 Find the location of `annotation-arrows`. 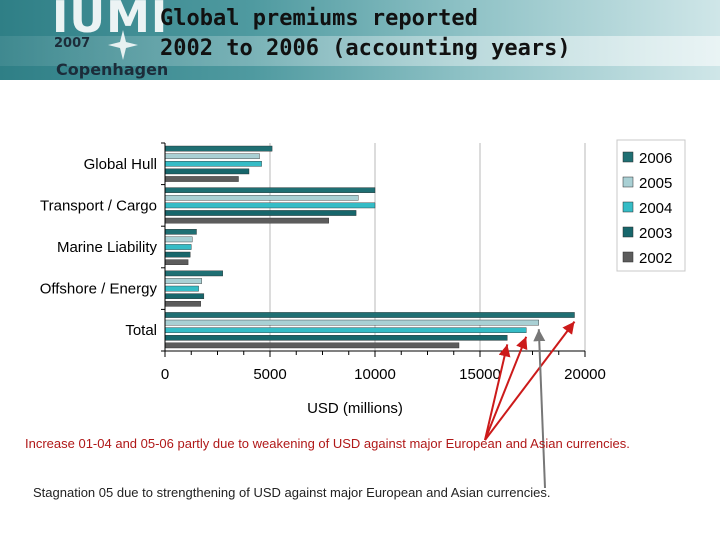

annotation-arrows is located at coordinates (530, 404).